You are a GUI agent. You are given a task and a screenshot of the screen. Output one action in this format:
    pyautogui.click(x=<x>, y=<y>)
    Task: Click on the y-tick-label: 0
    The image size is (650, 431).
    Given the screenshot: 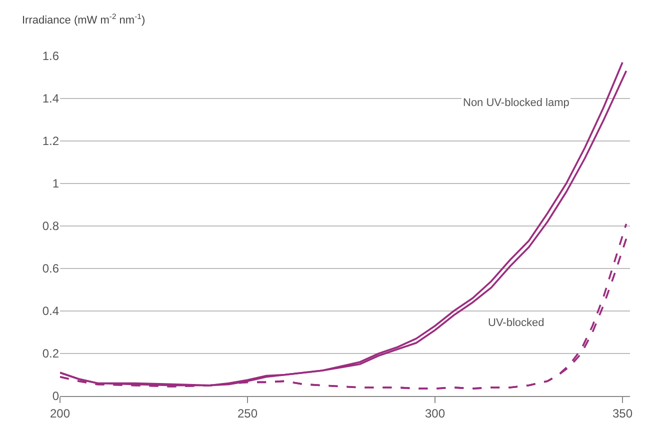 What is the action you would take?
    pyautogui.click(x=56, y=396)
    